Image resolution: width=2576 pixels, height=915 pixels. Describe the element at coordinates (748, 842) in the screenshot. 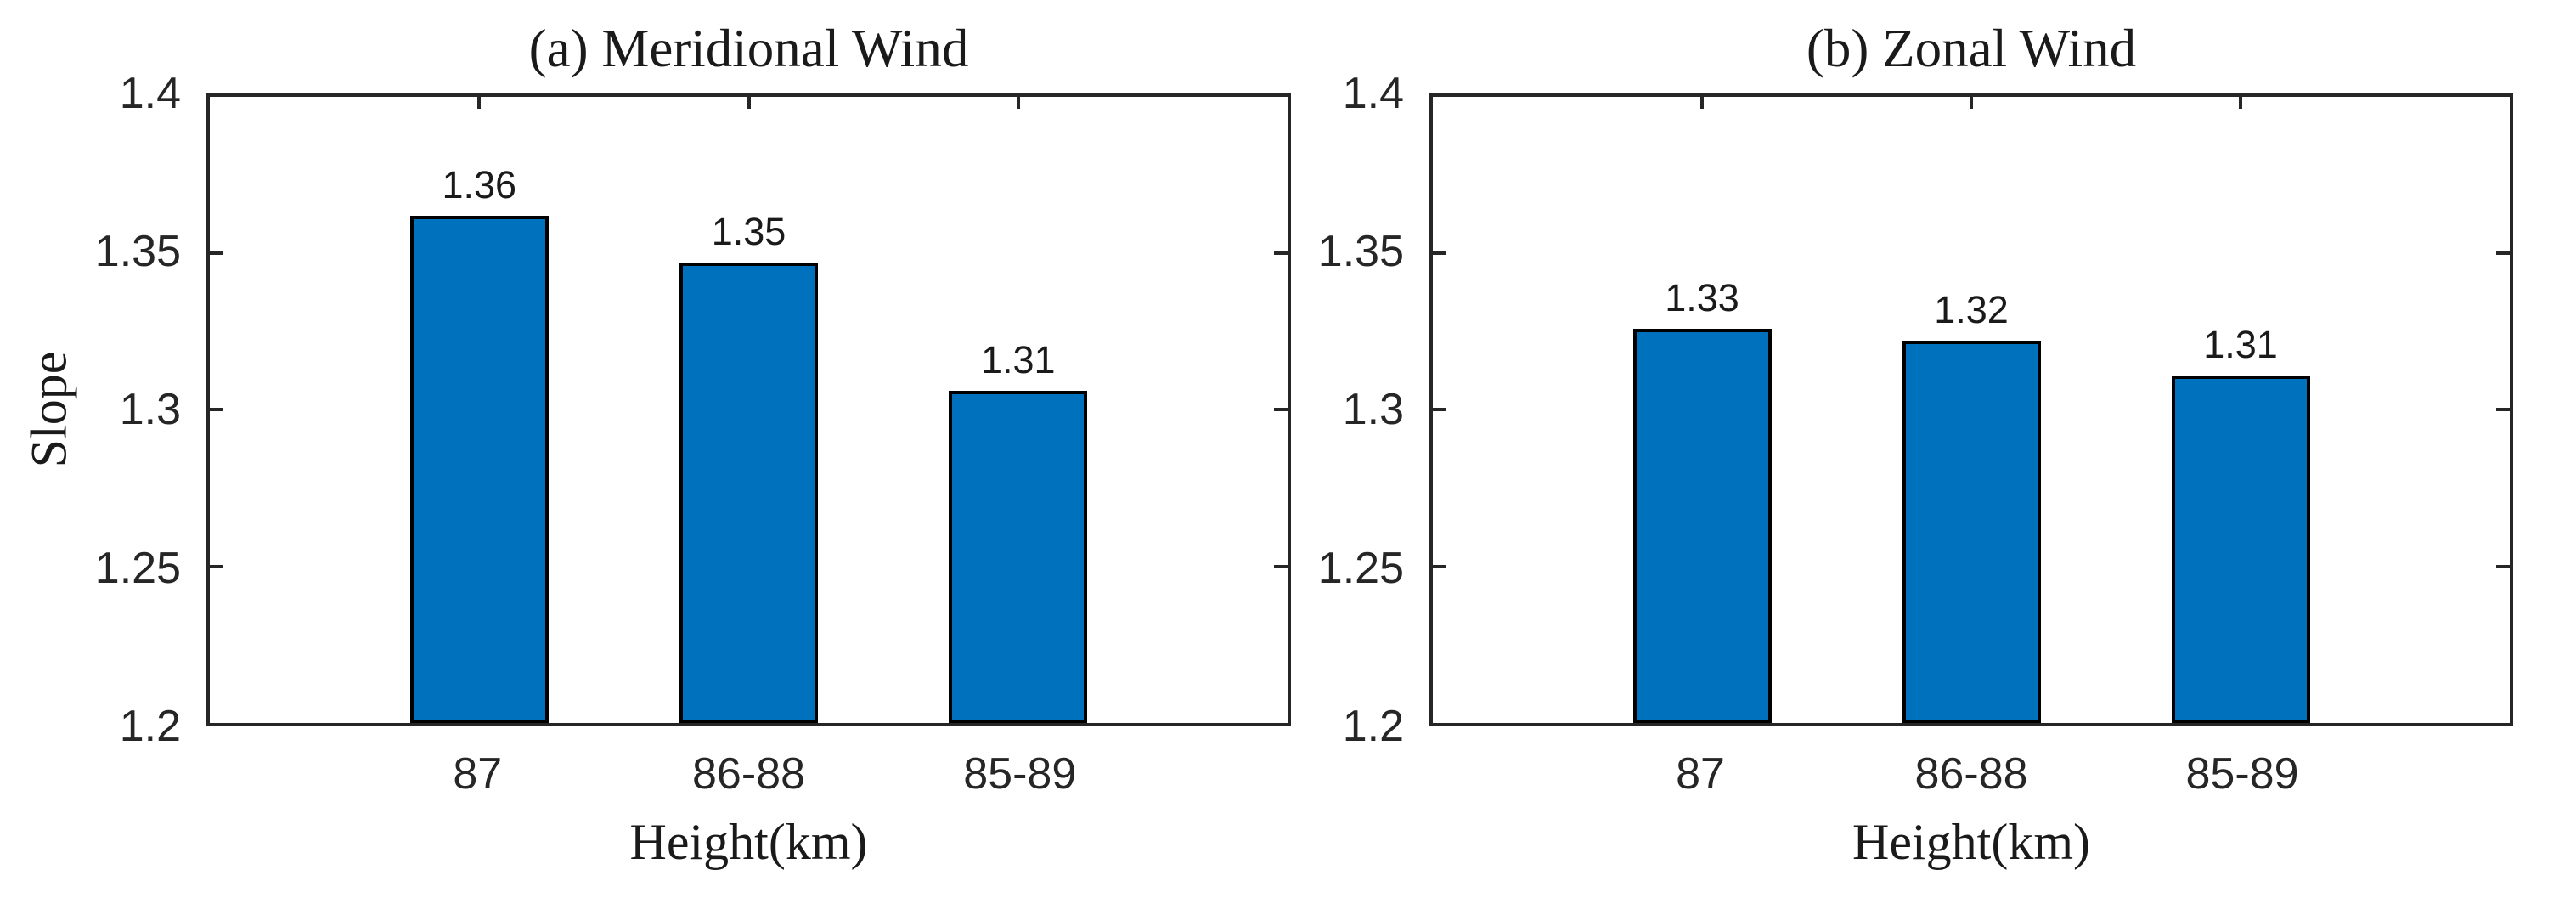

I see `x-axis-label-a: Height(km)` at that location.